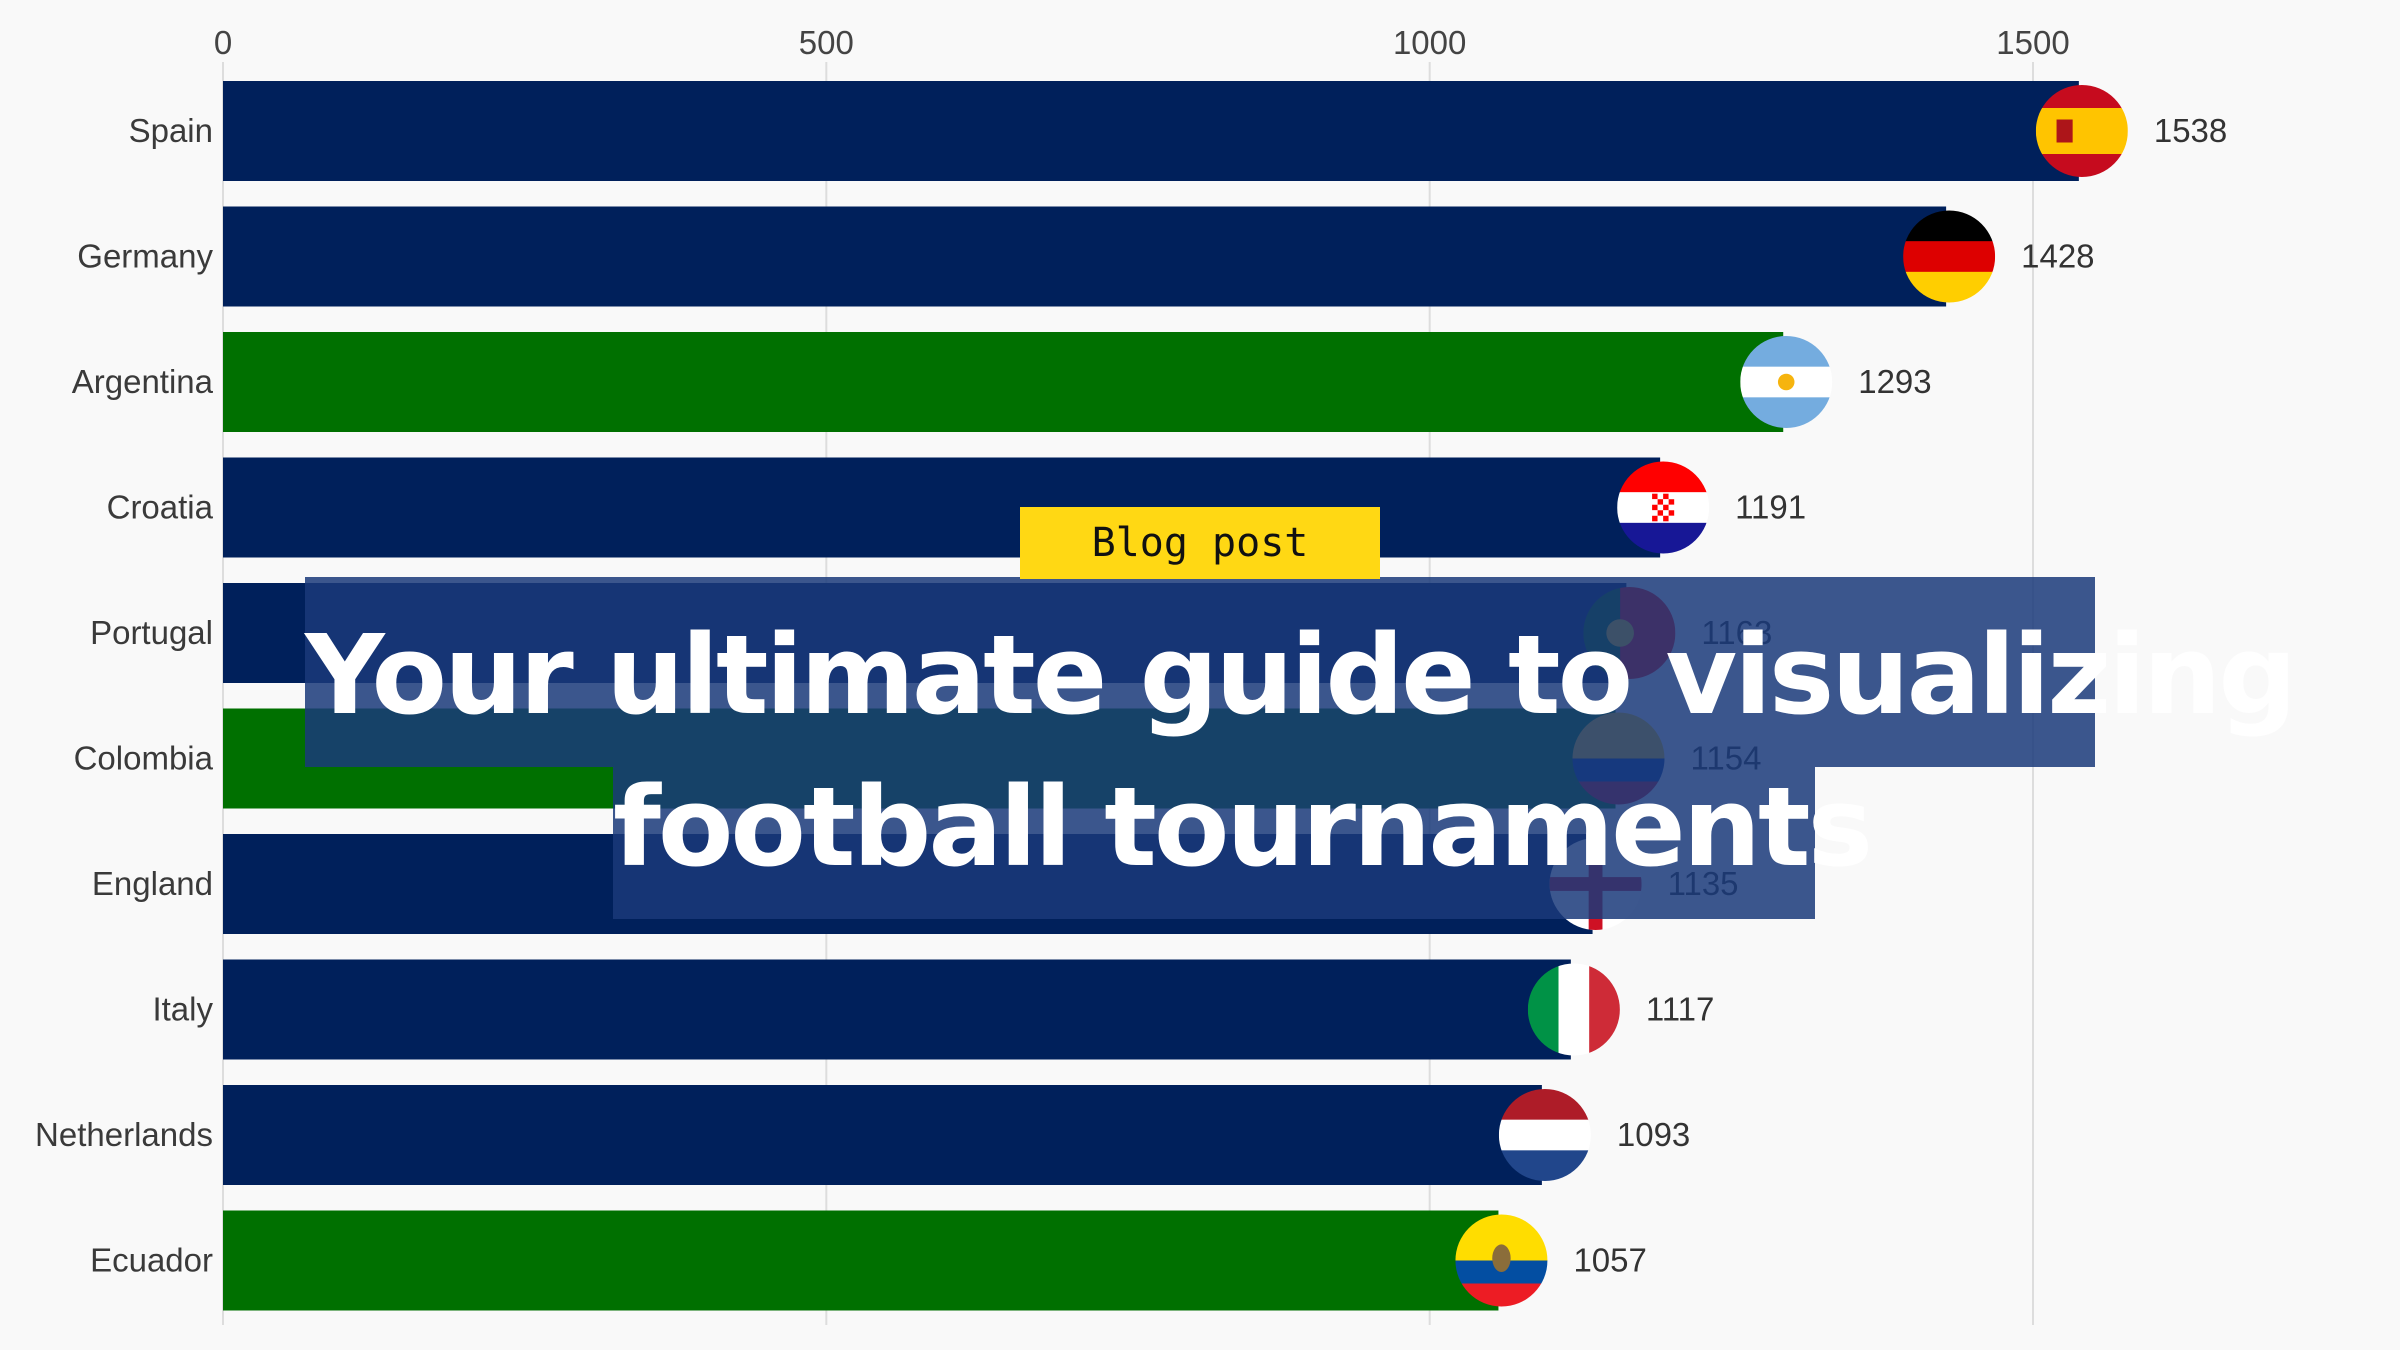 The width and height of the screenshot is (2400, 1350). Describe the element at coordinates (1653, 1134) in the screenshot. I see `value-label: 1093` at that location.